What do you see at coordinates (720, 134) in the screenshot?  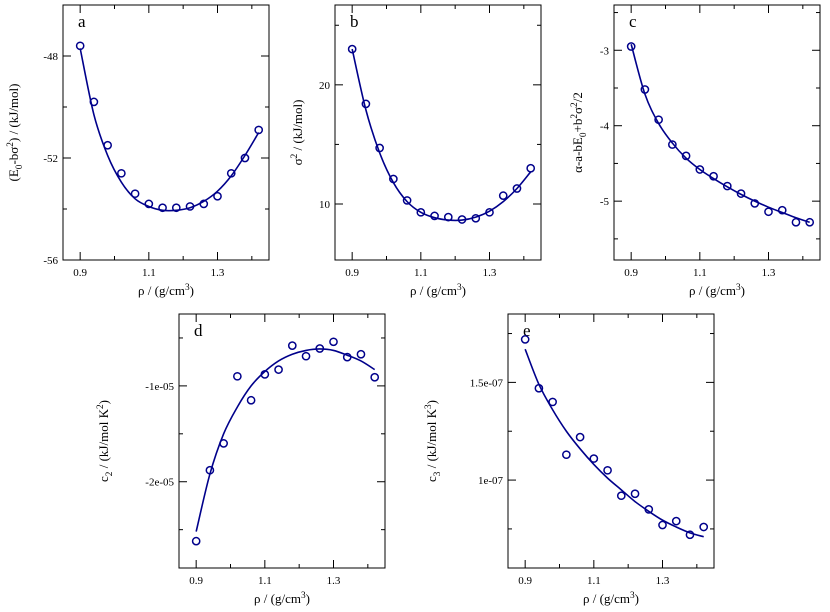 I see `fit-curve-c` at bounding box center [720, 134].